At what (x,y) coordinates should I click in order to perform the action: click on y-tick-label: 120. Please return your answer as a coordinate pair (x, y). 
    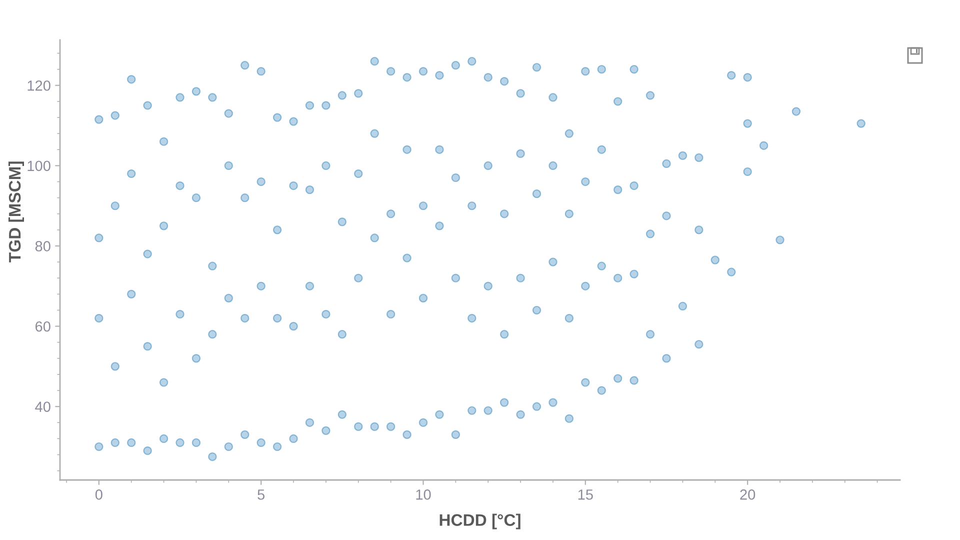
    Looking at the image, I should click on (39, 85).